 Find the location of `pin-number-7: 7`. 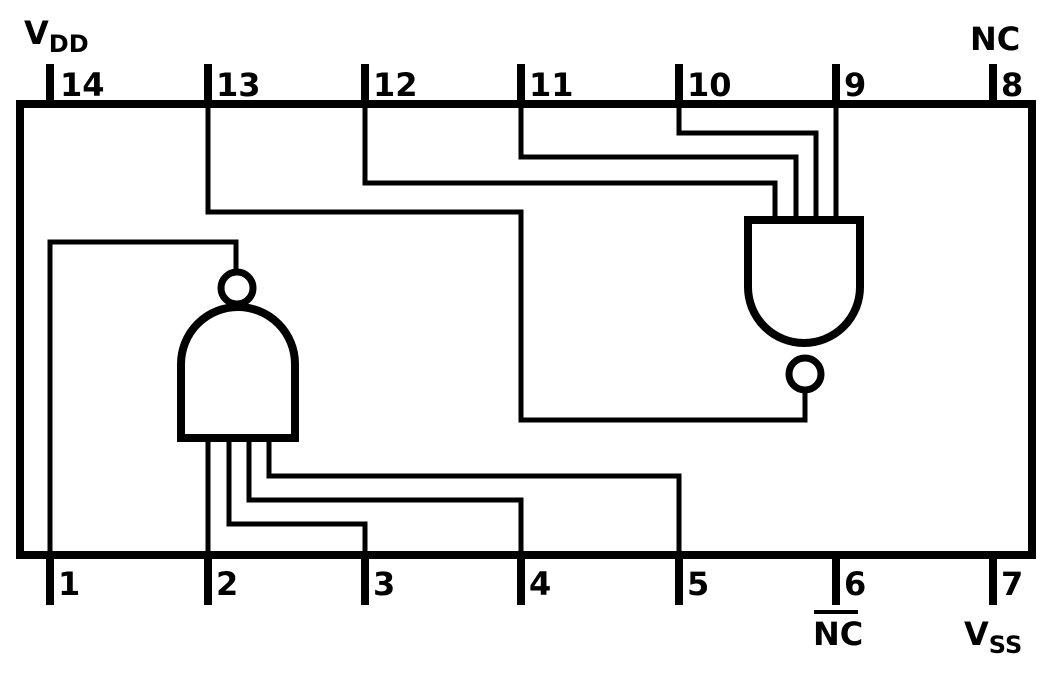

pin-number-7: 7 is located at coordinates (1012, 584).